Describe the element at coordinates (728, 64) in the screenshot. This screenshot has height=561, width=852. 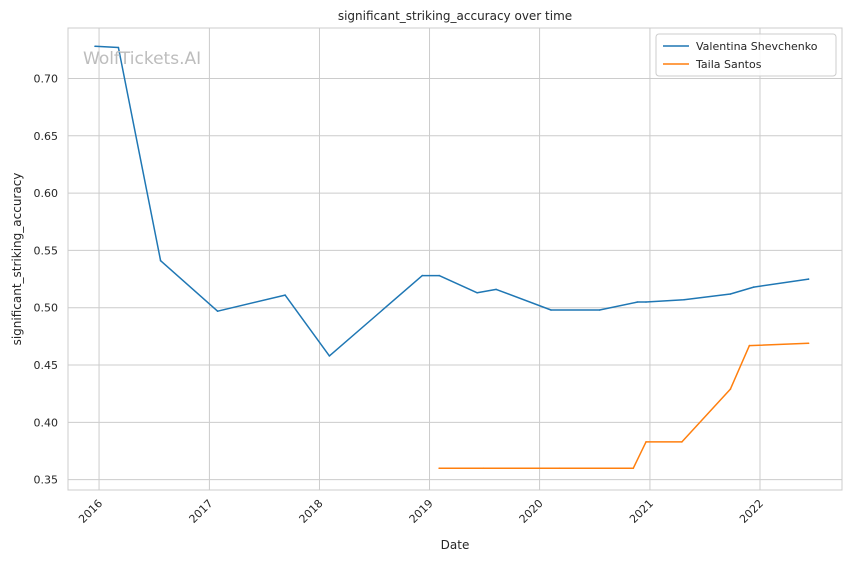
I see `legend-label-taila-santos: Taila Santos` at that location.